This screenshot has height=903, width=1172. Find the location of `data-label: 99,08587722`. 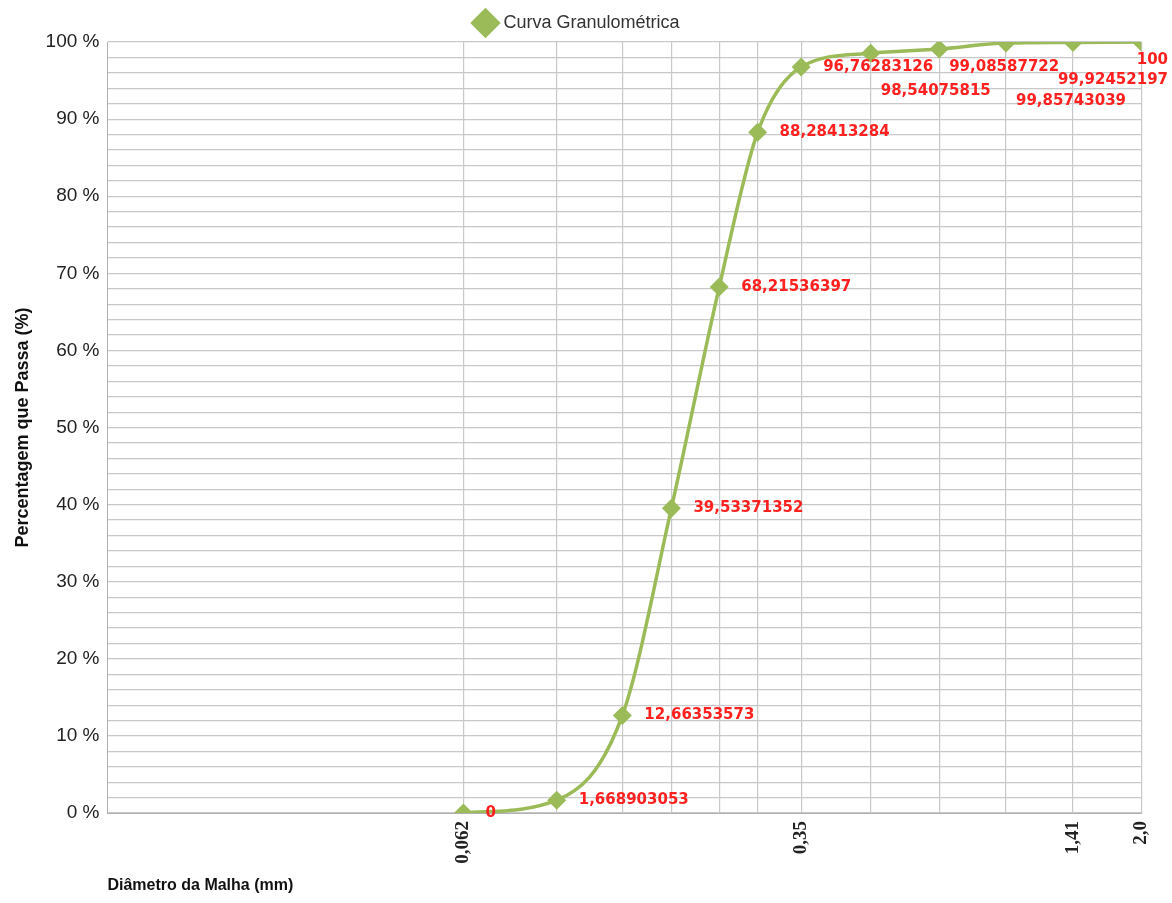

data-label: 99,08587722 is located at coordinates (1004, 65).